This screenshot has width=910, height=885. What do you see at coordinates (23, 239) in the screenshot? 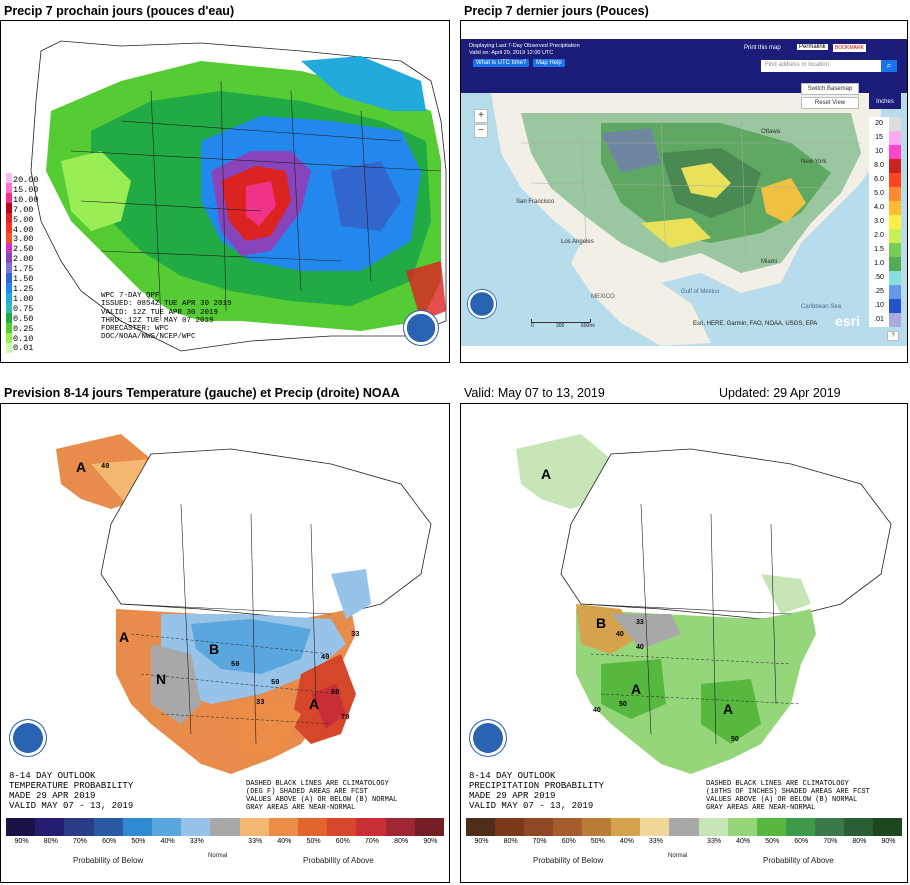
I see `legend-value: 3.00` at bounding box center [23, 239].